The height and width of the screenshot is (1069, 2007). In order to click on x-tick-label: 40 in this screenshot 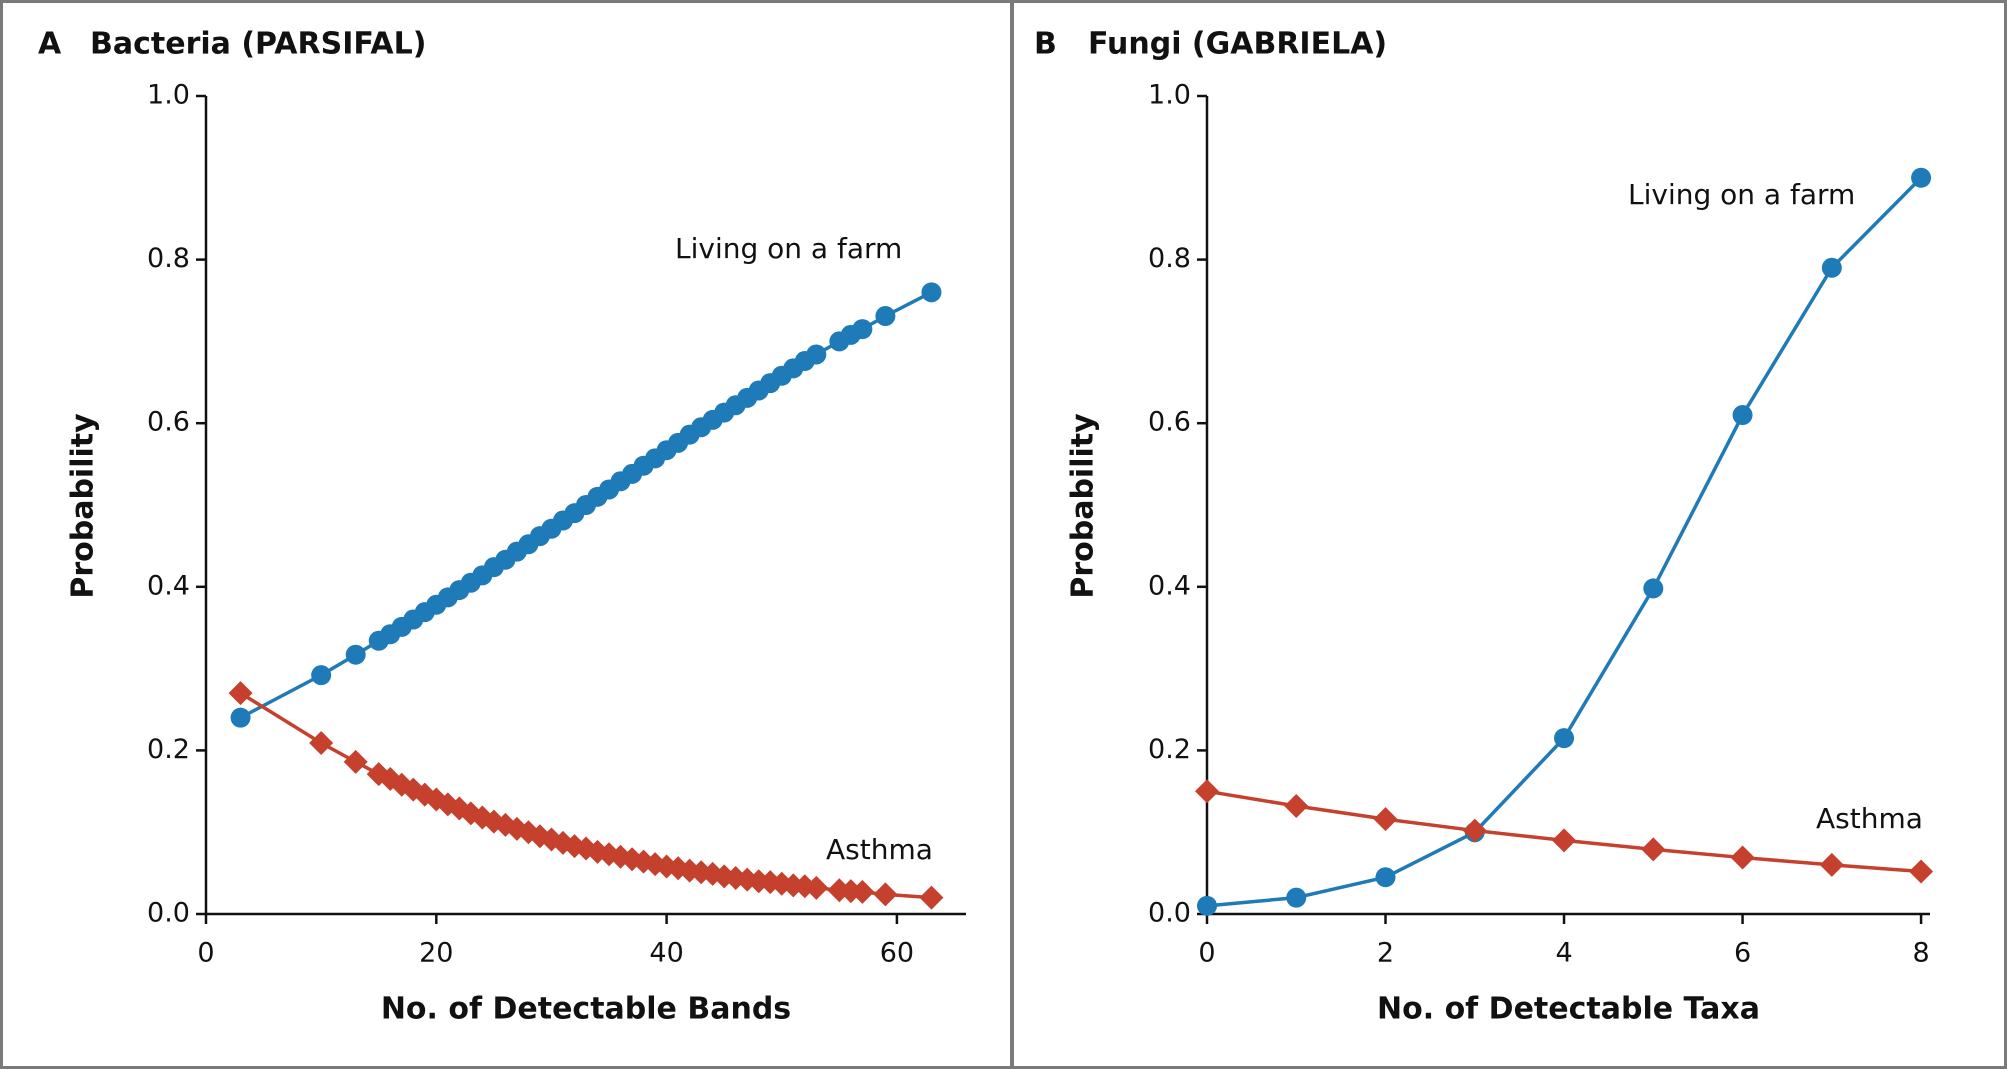, I will do `click(666, 953)`.